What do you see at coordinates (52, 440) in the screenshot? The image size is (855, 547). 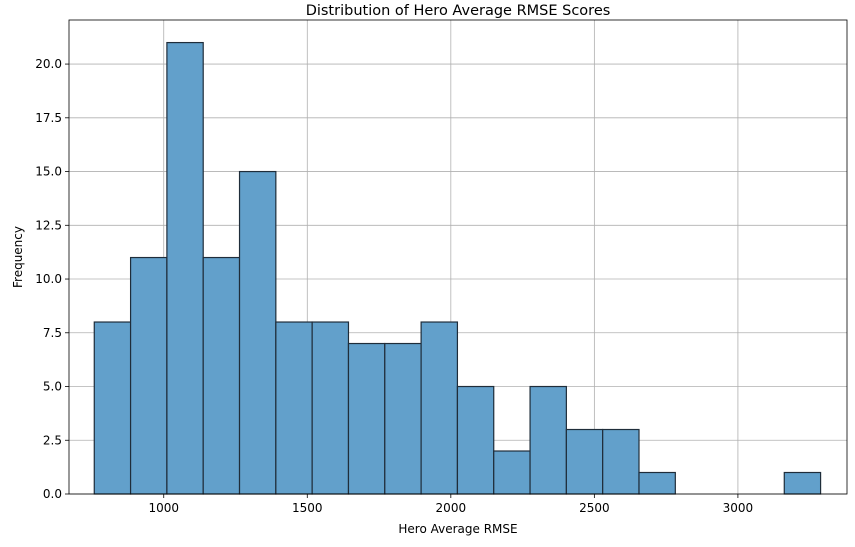 I see `y-tick-label-1: 2.5` at bounding box center [52, 440].